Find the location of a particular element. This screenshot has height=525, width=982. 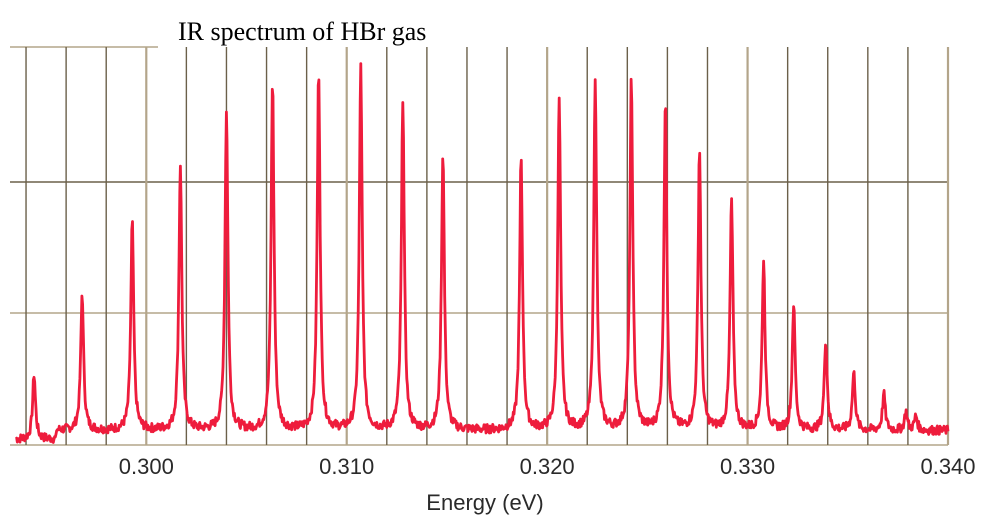

x-tick-label: 0.310 is located at coordinates (346, 466).